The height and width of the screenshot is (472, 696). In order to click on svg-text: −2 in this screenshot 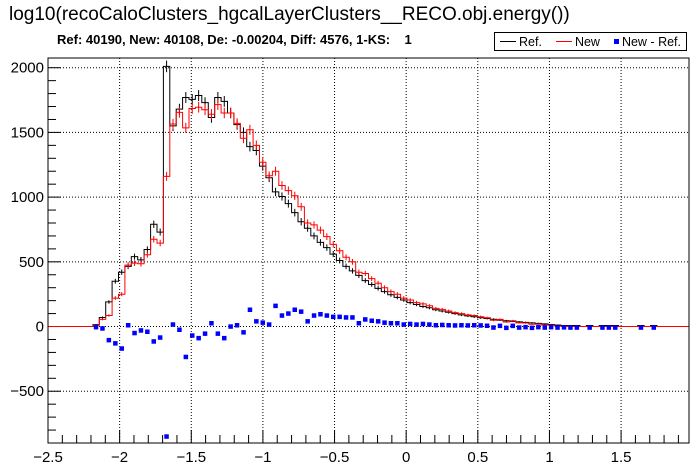, I will do `click(119, 457)`.